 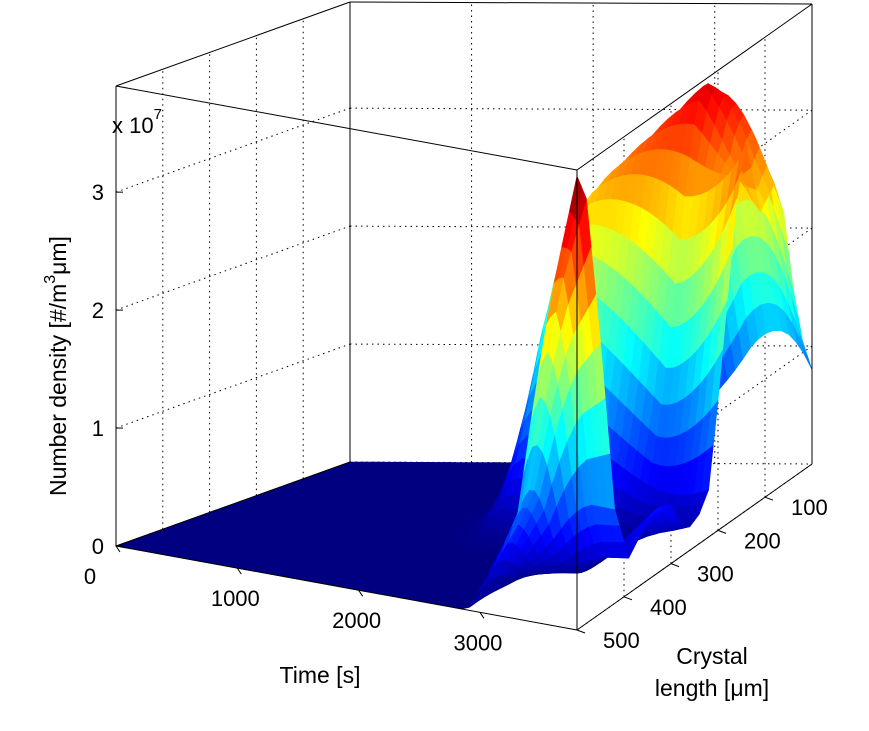 What do you see at coordinates (715, 574) in the screenshot?
I see `y-tick-label: 300` at bounding box center [715, 574].